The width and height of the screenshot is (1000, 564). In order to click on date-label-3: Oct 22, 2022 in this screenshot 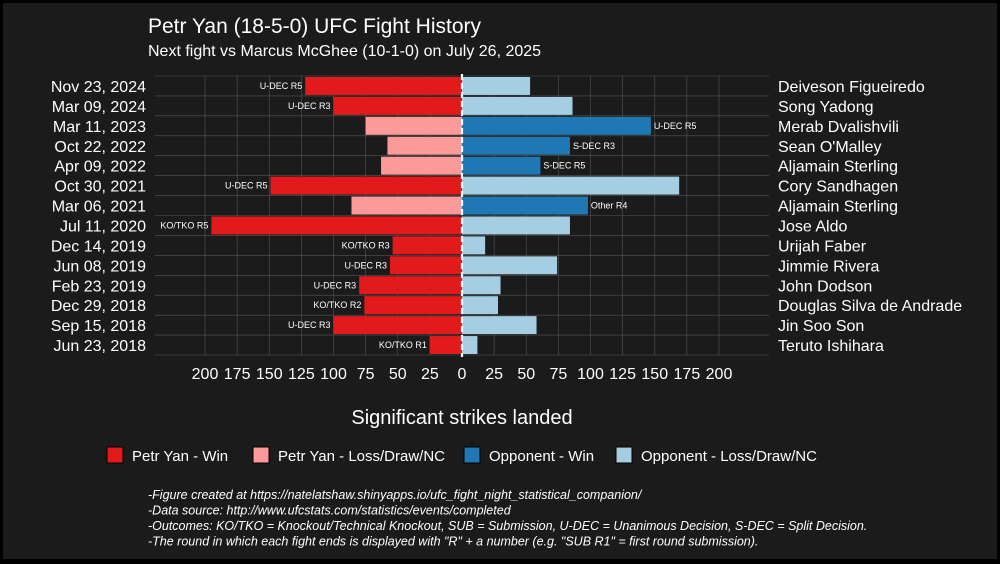, I will do `click(100, 147)`.